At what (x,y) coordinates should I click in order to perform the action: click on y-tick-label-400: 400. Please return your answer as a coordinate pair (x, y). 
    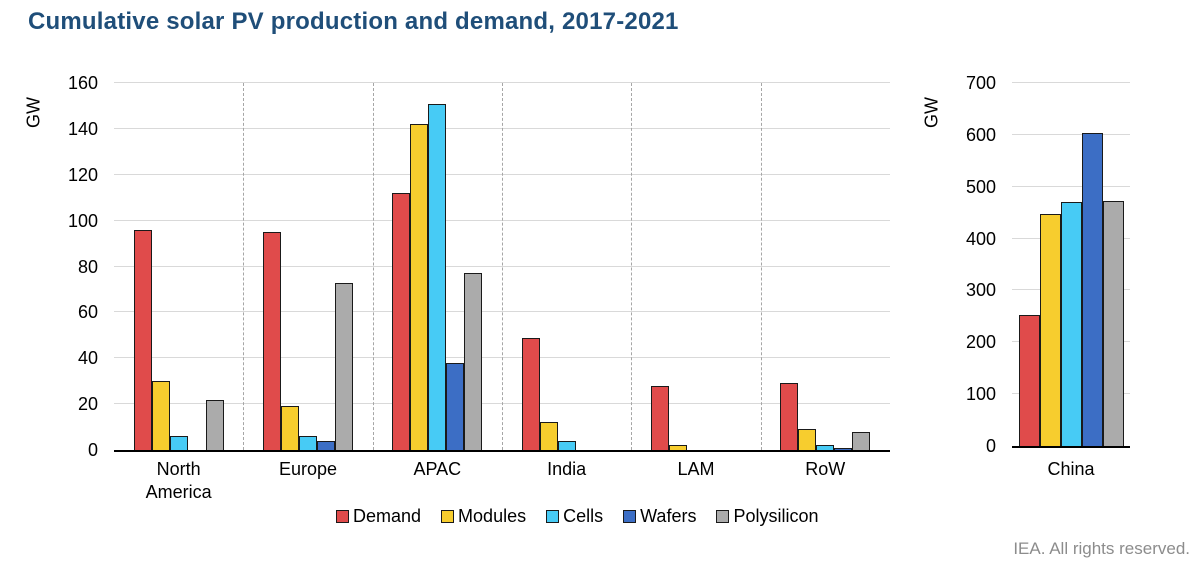
    Looking at the image, I should click on (980, 238).